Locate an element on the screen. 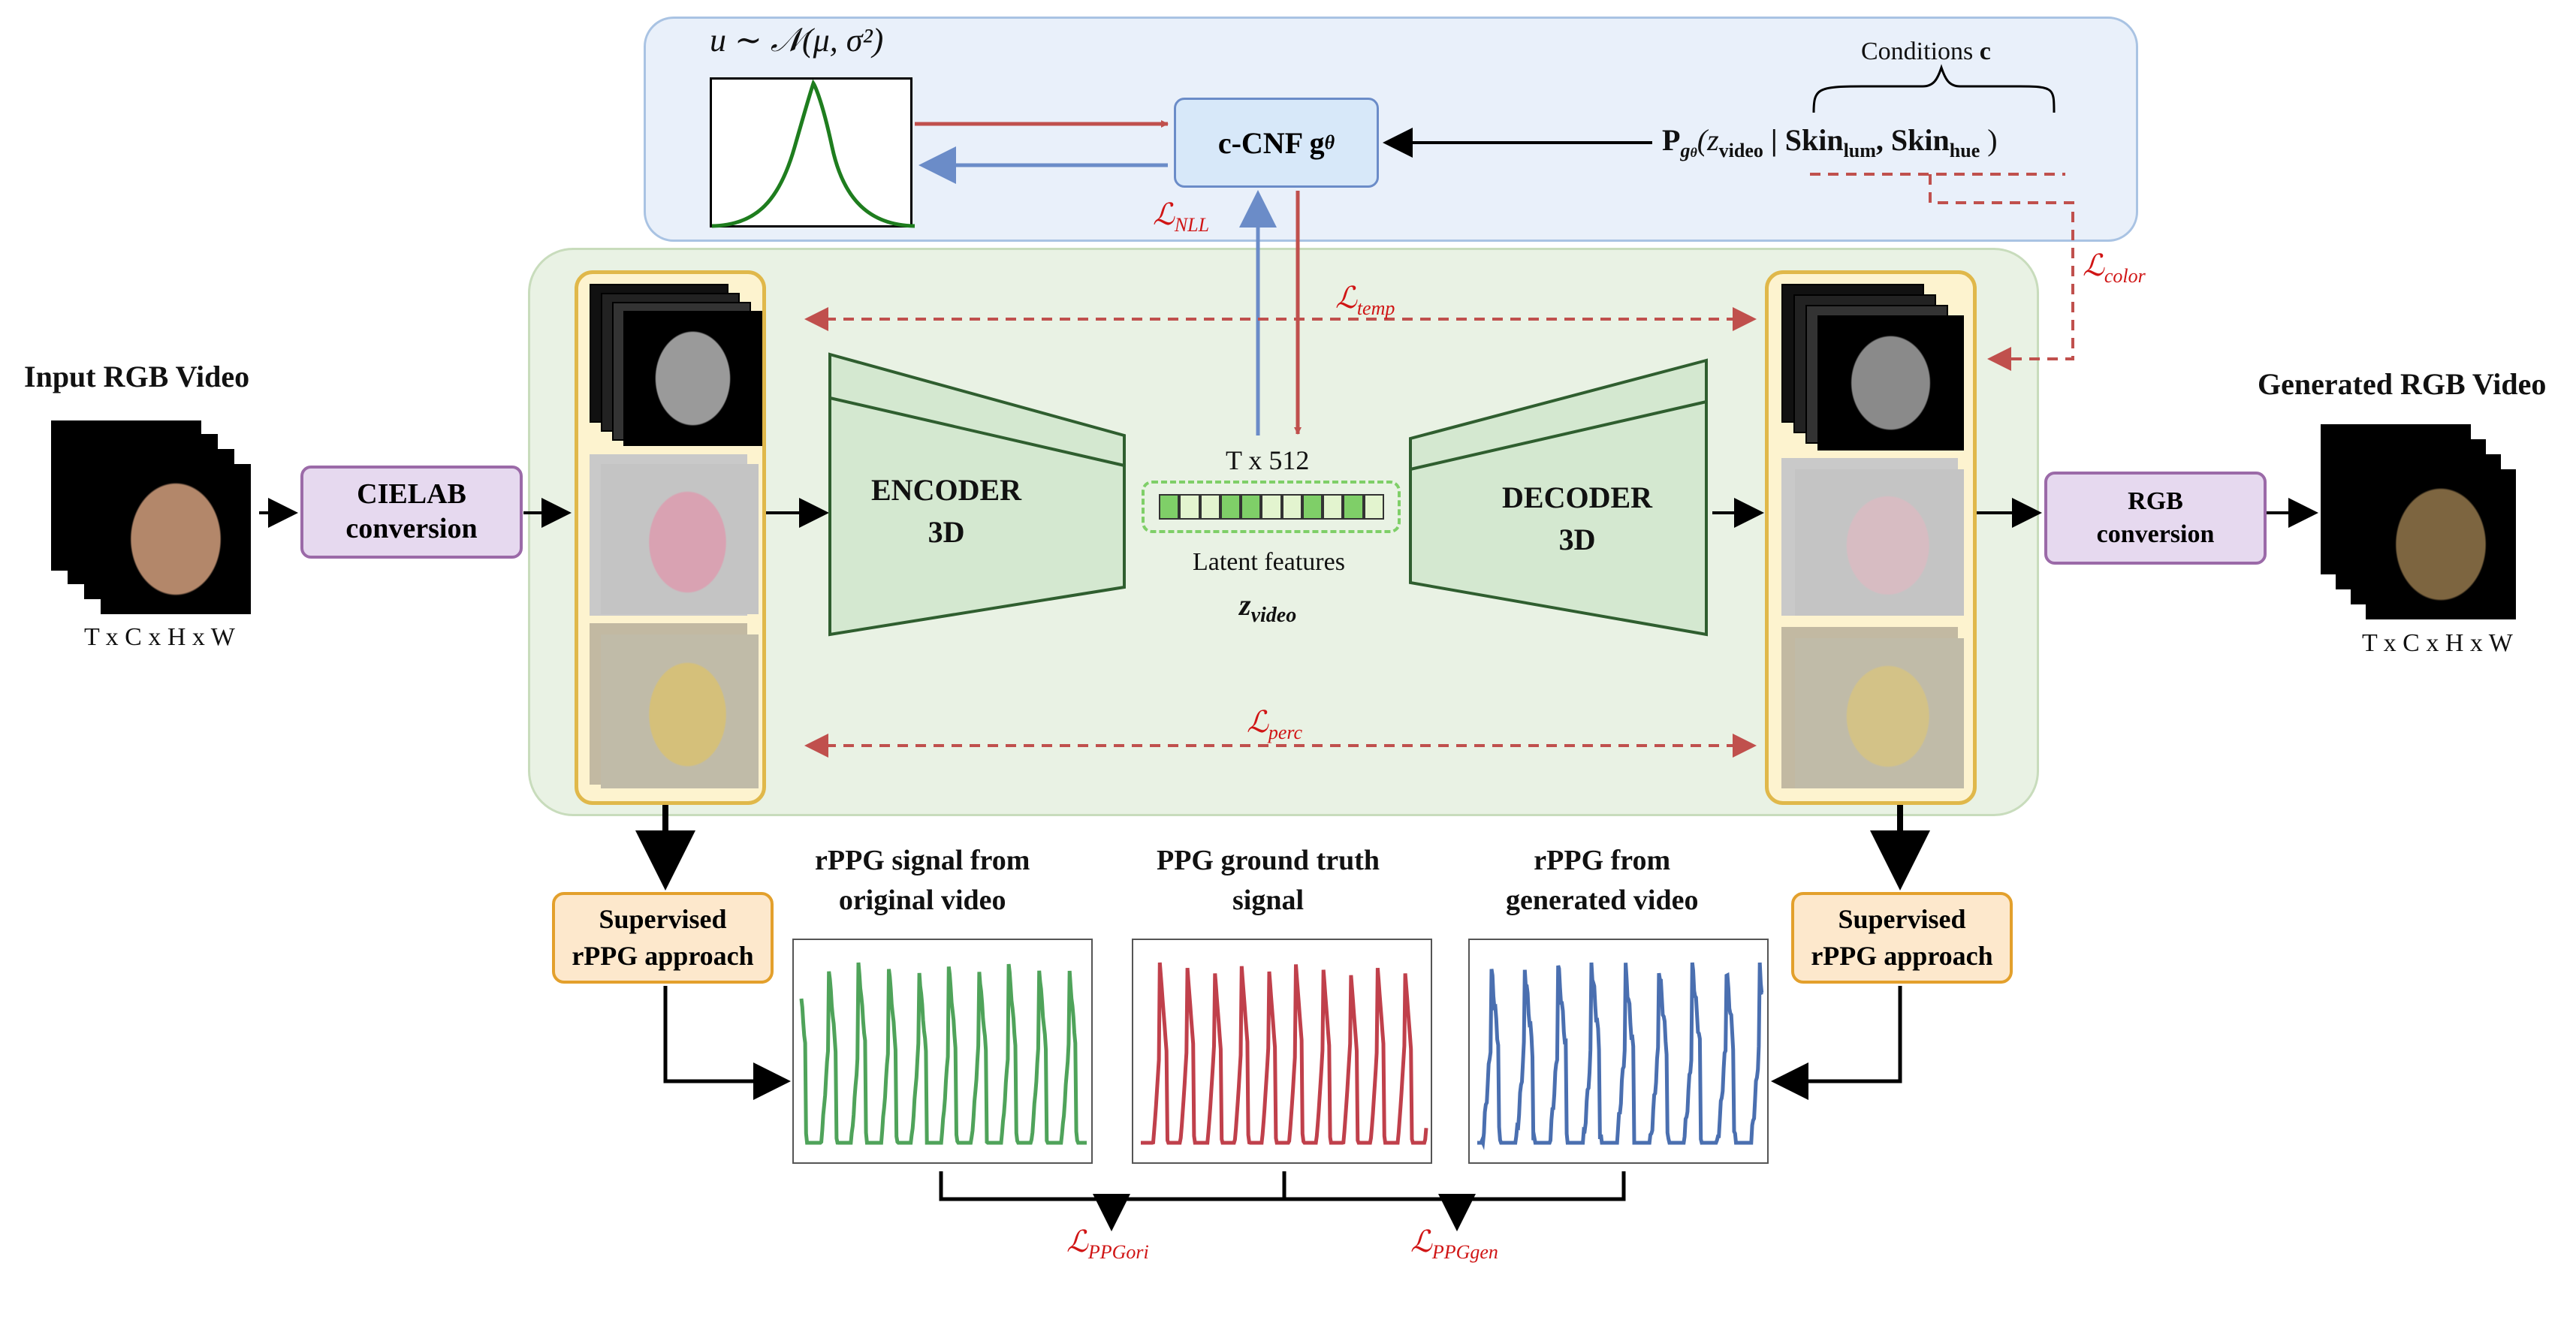  condition-formula: Pgθ(zvideo | Skinlum, Skinhue ) is located at coordinates (1830, 142).